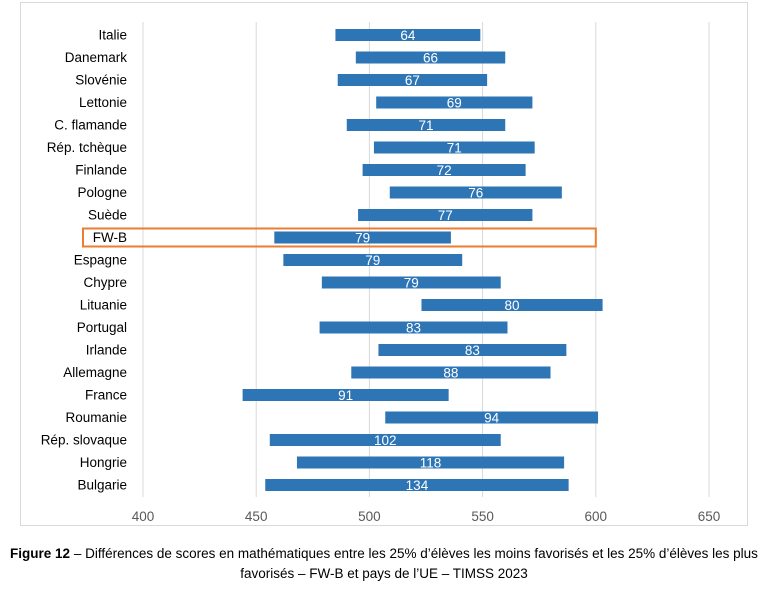 This screenshot has width=768, height=593. What do you see at coordinates (40, 553) in the screenshot?
I see `figure-label: Figure 12` at bounding box center [40, 553].